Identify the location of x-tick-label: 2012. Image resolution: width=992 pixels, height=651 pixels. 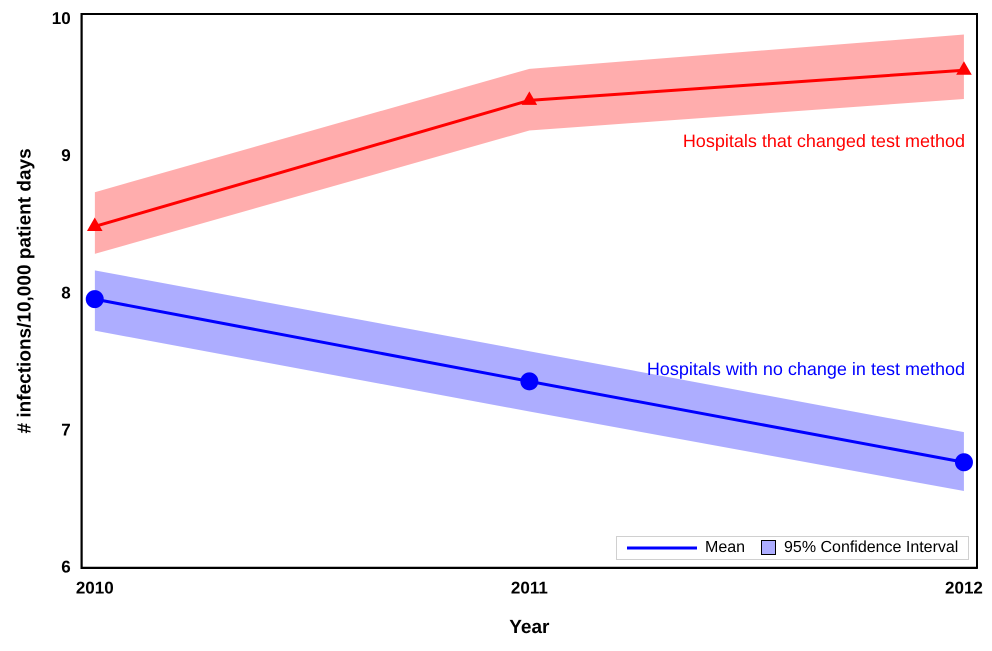
(964, 588).